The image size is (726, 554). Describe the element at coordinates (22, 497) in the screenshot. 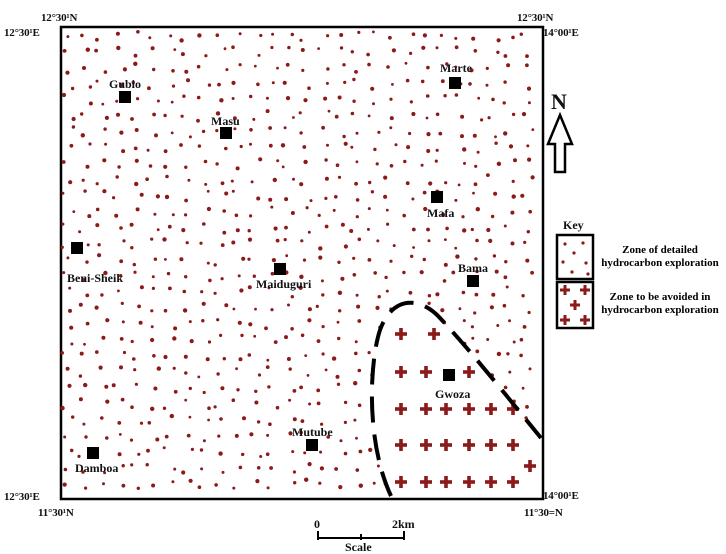

I see `corner-bottom-left-lon: 12°30¹E` at that location.